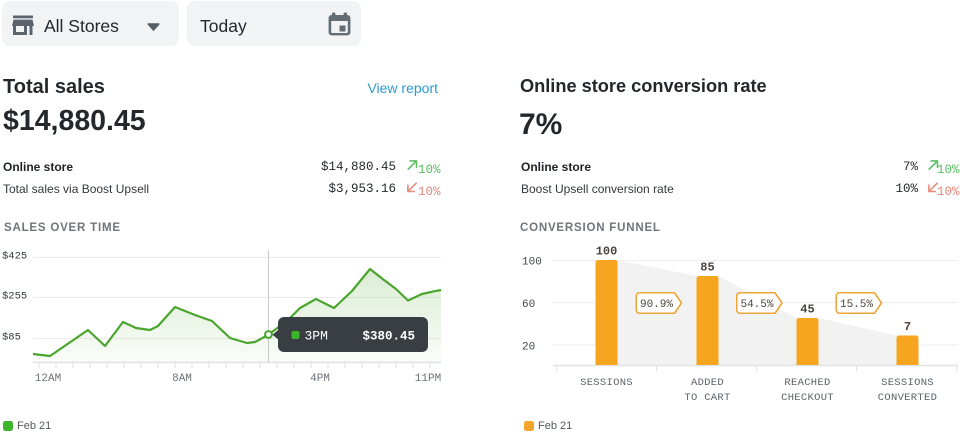 The height and width of the screenshot is (432, 960). Describe the element at coordinates (428, 379) in the screenshot. I see `svg-text: 11PM` at that location.